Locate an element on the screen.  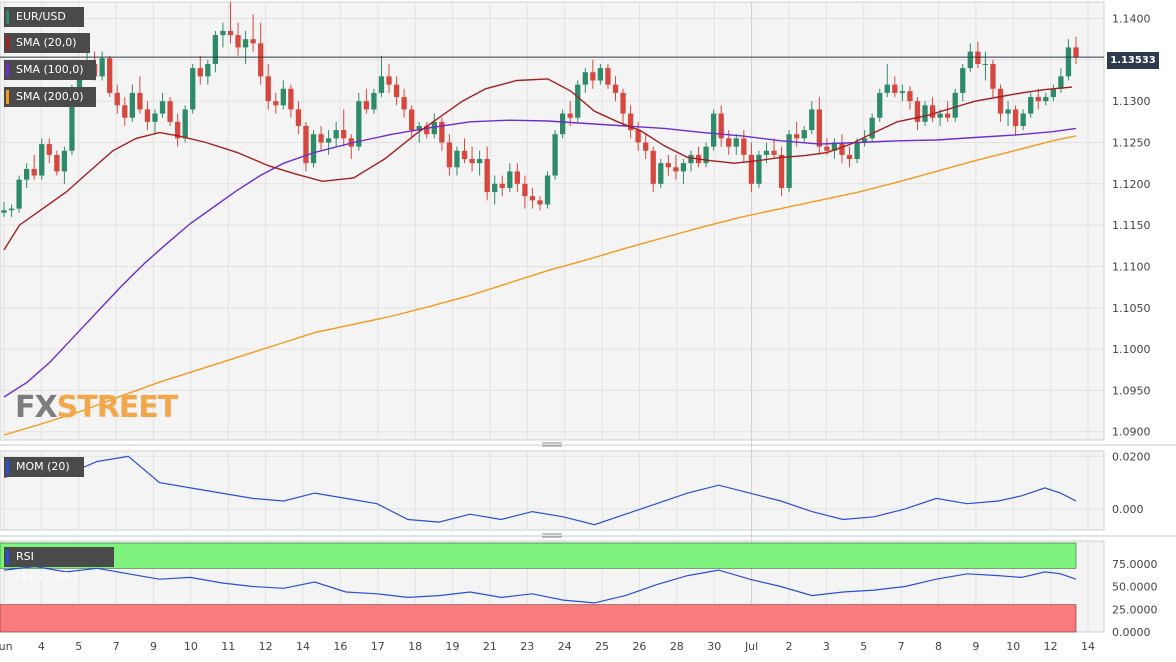
x-tick-label: 14 is located at coordinates (1088, 646).